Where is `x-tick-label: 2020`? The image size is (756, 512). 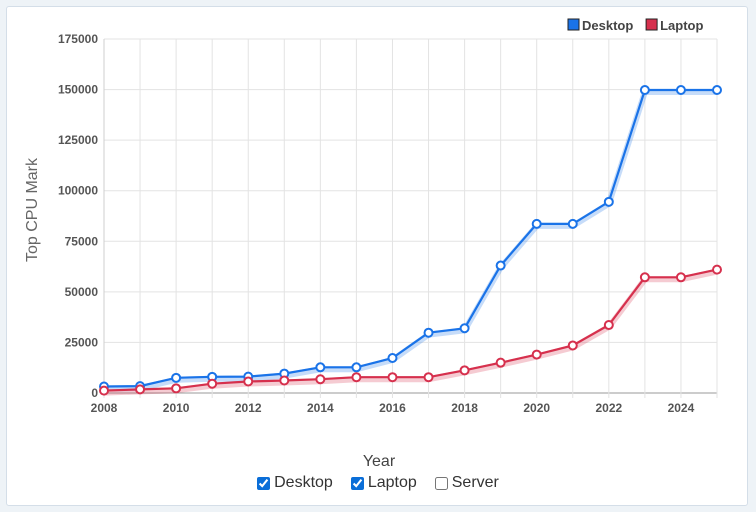 x-tick-label: 2020 is located at coordinates (536, 408).